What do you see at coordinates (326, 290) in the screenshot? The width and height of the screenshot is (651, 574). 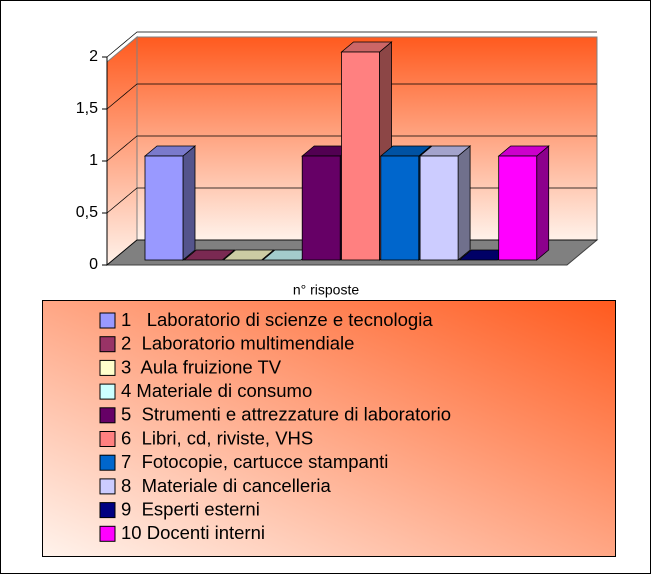 I see `x-tick-label: n° risposte` at bounding box center [326, 290].